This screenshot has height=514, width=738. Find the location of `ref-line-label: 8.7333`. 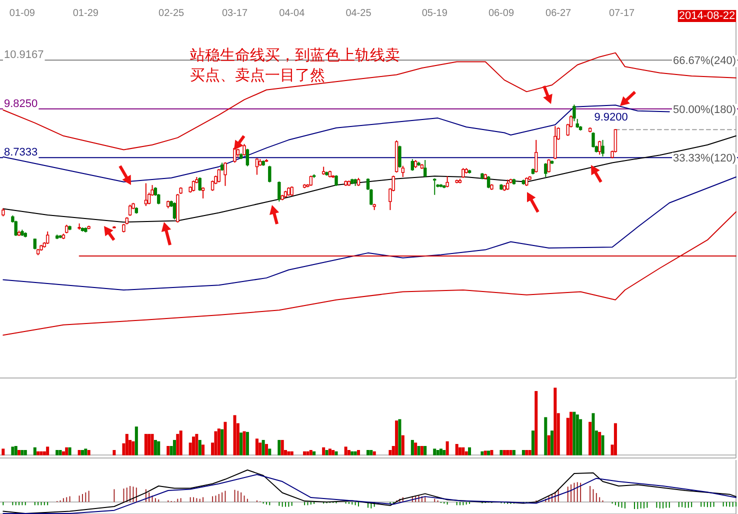

ref-line-label: 8.7333 is located at coordinates (21, 152).